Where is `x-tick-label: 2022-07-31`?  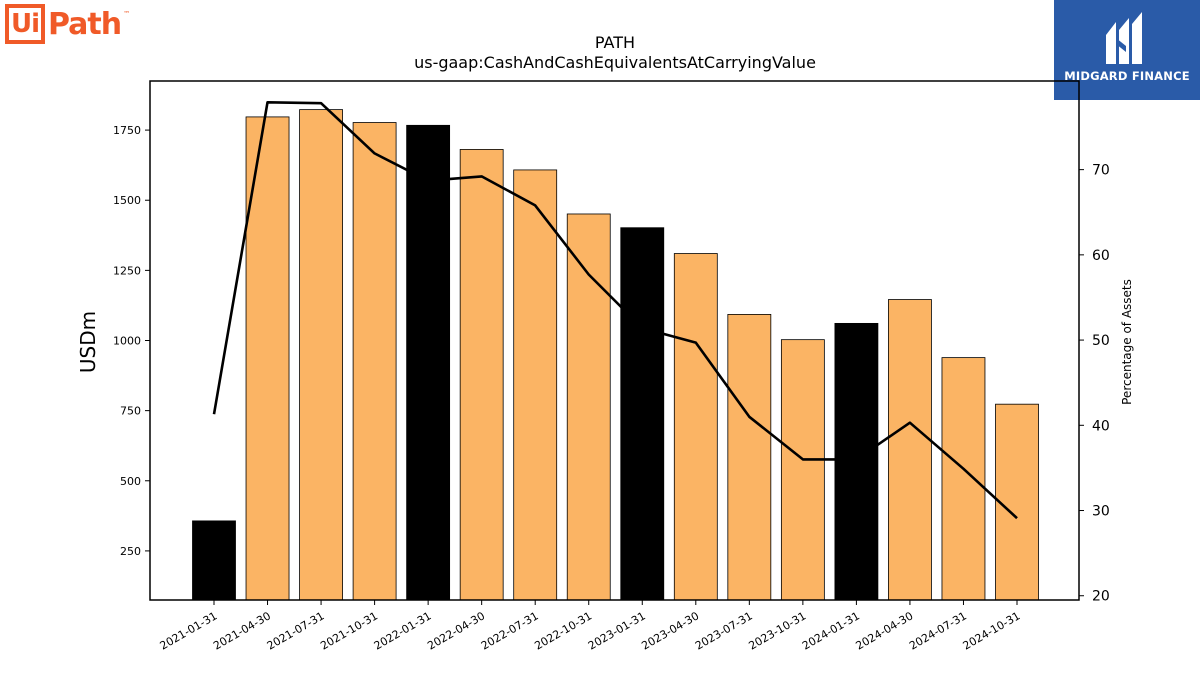
x-tick-label: 2022-07-31 is located at coordinates (510, 630).